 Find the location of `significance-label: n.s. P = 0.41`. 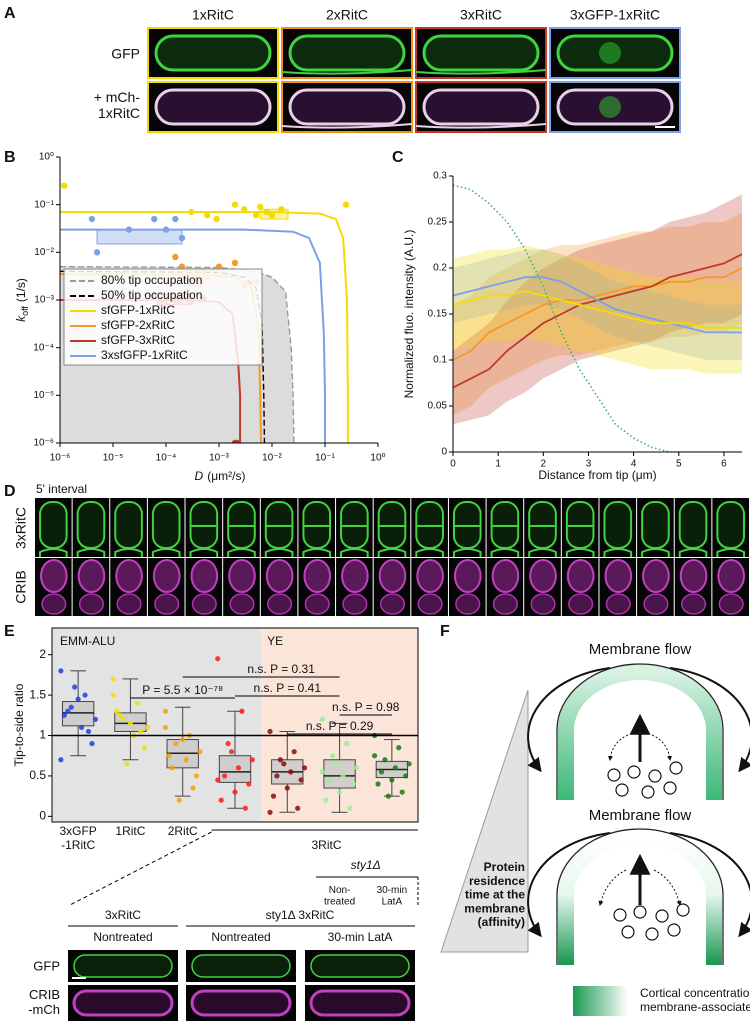

significance-label: n.s. P = 0.41 is located at coordinates (288, 688).